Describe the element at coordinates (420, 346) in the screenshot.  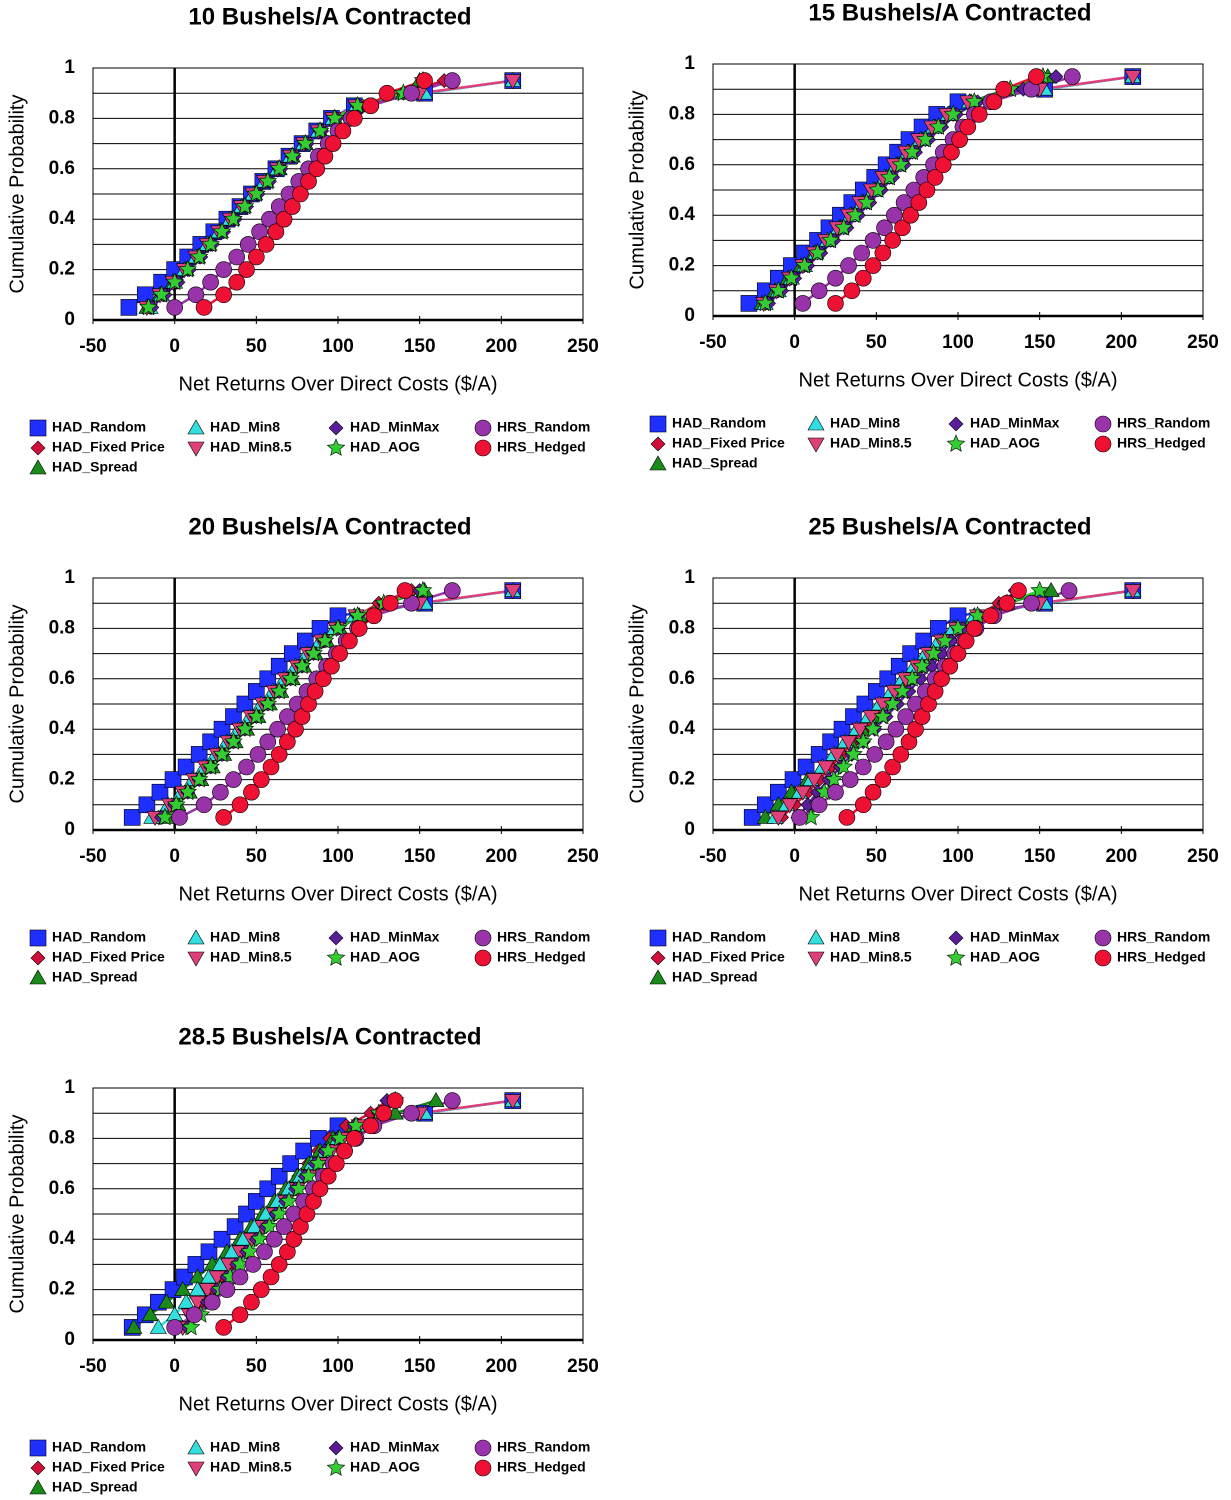
I see `x-tick-label: 150` at that location.